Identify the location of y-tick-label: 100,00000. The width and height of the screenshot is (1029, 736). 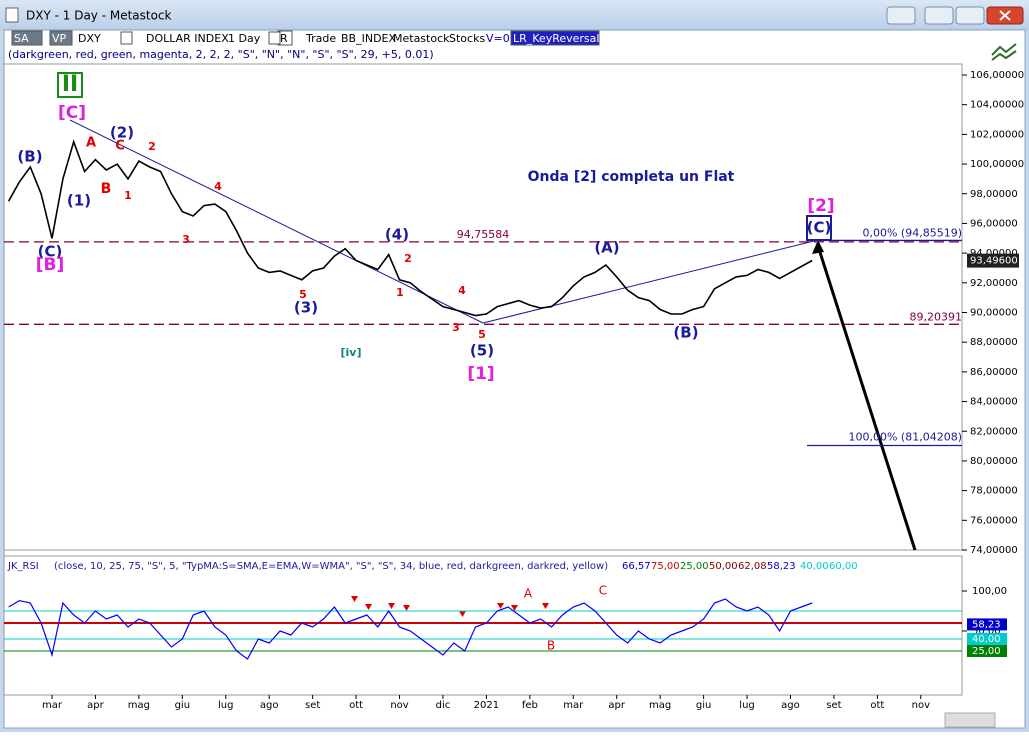
(997, 164).